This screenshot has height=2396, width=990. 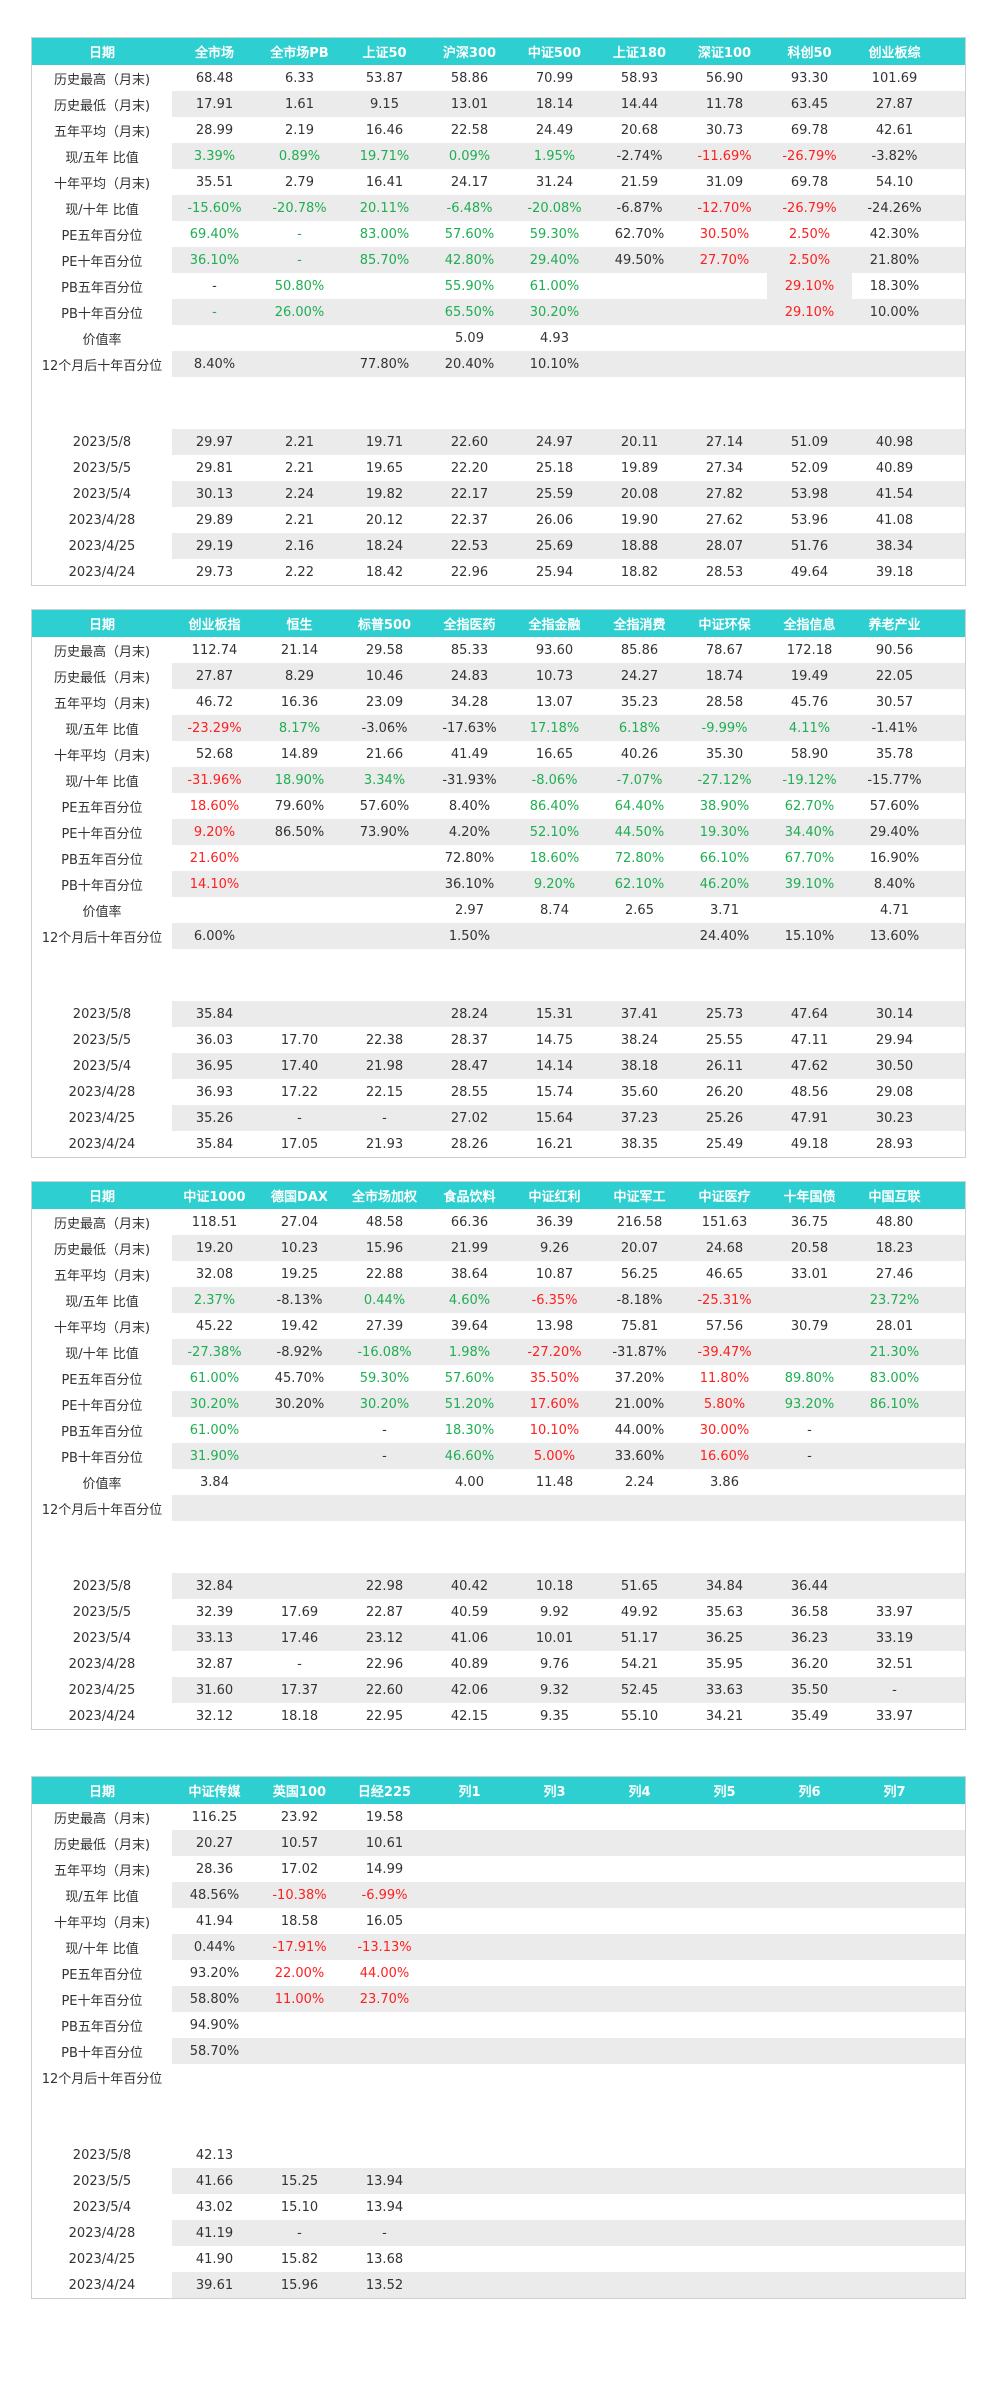 I want to click on table-cell: 53.96, so click(x=809, y=520).